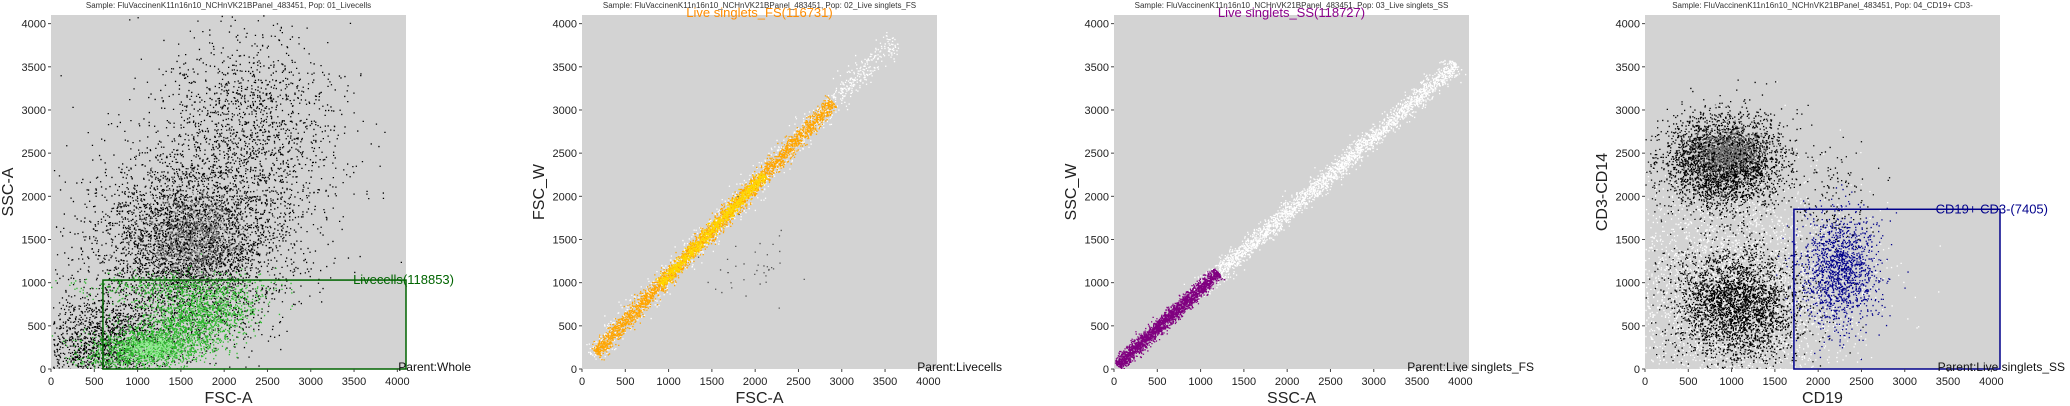  I want to click on y-axis-label: FSC_W, so click(539, 191).